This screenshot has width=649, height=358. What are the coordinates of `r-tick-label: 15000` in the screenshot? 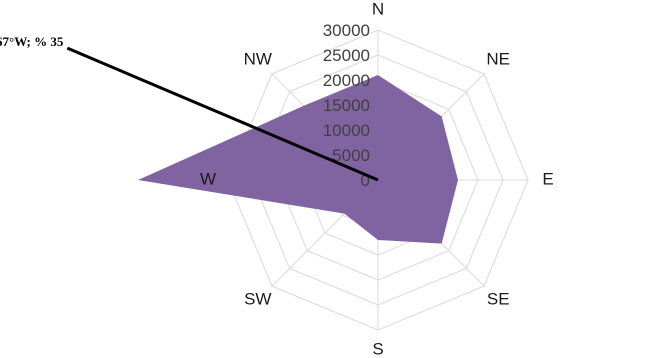 It's located at (346, 105).